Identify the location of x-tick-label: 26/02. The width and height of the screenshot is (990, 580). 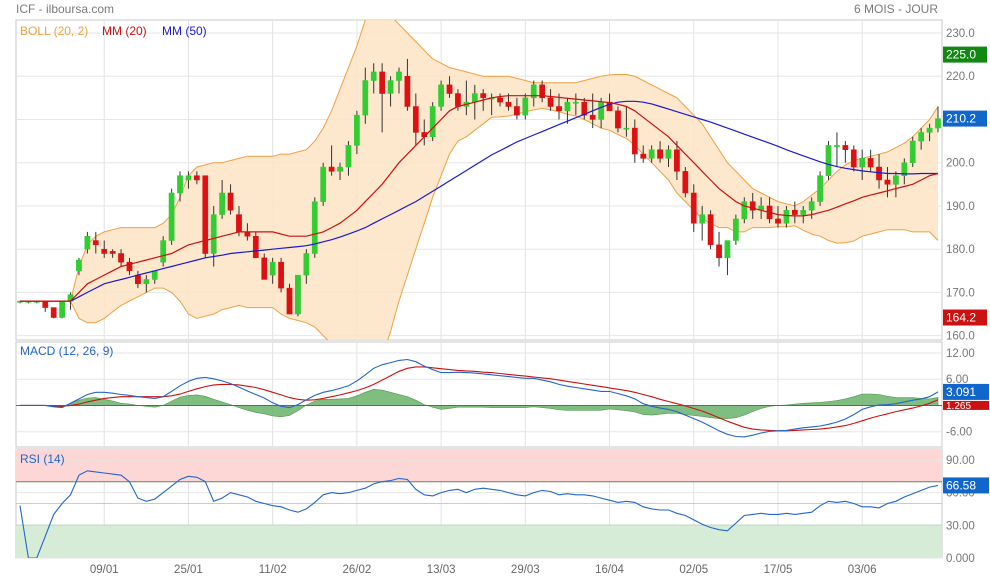
(356, 570).